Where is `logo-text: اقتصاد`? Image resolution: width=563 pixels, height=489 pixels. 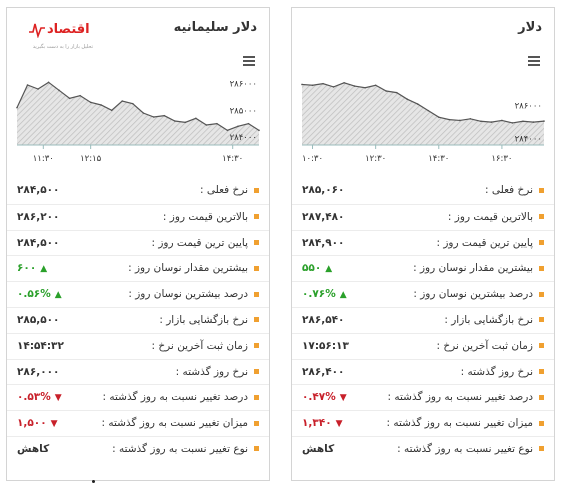 logo-text: اقتصاد is located at coordinates (68, 29).